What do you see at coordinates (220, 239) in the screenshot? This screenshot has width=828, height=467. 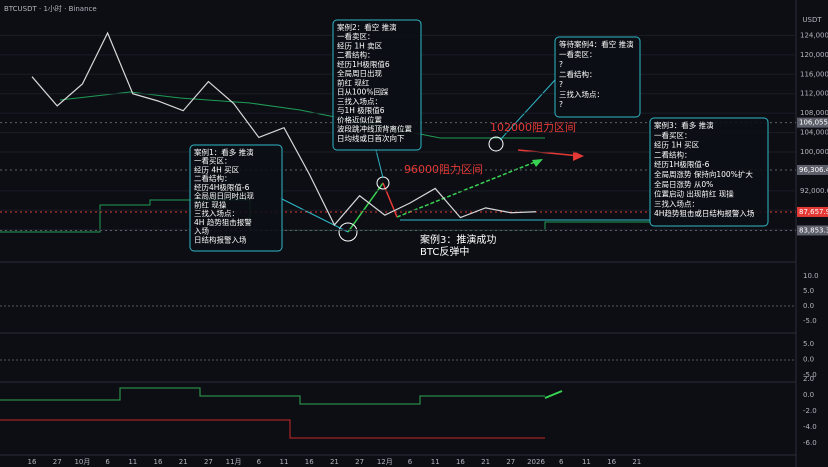 I see `annotation-line: 日结构报警入场` at bounding box center [220, 239].